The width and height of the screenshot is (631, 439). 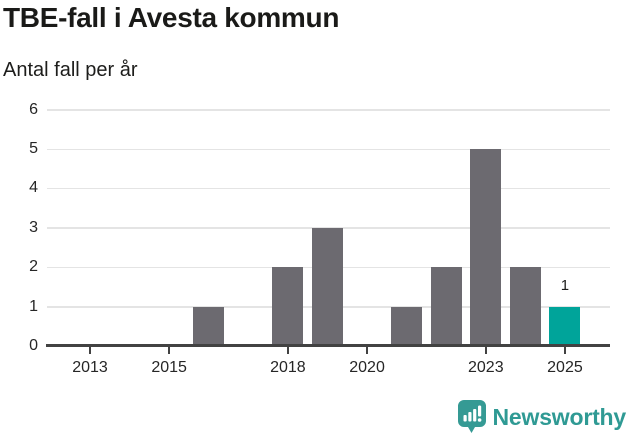 What do you see at coordinates (288, 367) in the screenshot?
I see `x-axis-label-2018: 2018` at bounding box center [288, 367].